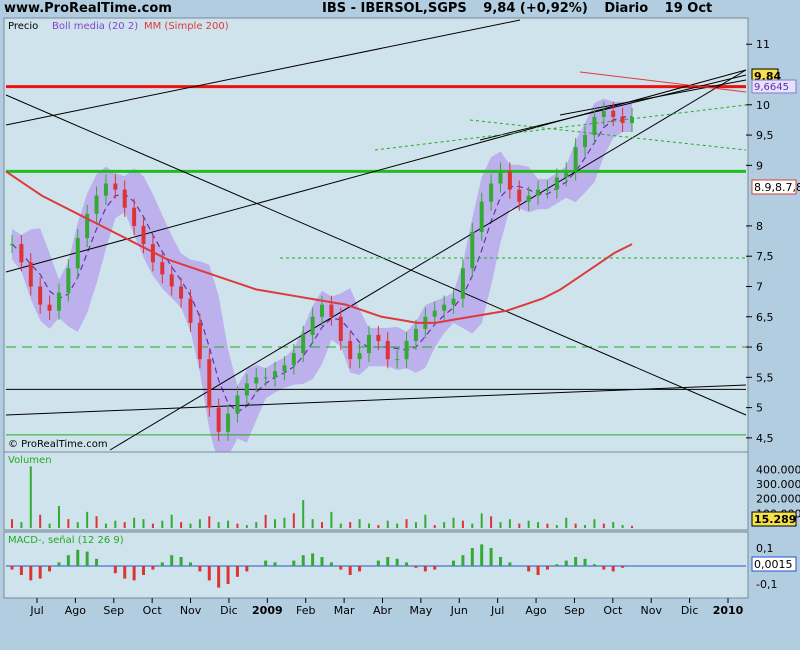 Image resolution: width=800 pixels, height=650 pixels. I want to click on macd-panel, so click(376, 565).